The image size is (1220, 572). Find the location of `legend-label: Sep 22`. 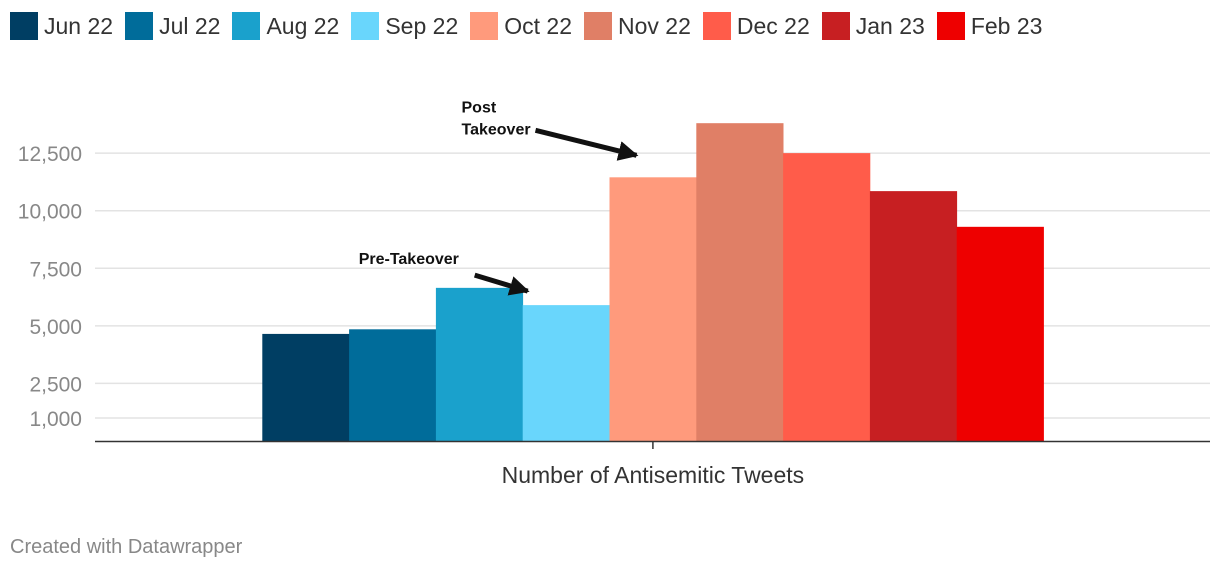

legend-label: Sep 22 is located at coordinates (422, 25).